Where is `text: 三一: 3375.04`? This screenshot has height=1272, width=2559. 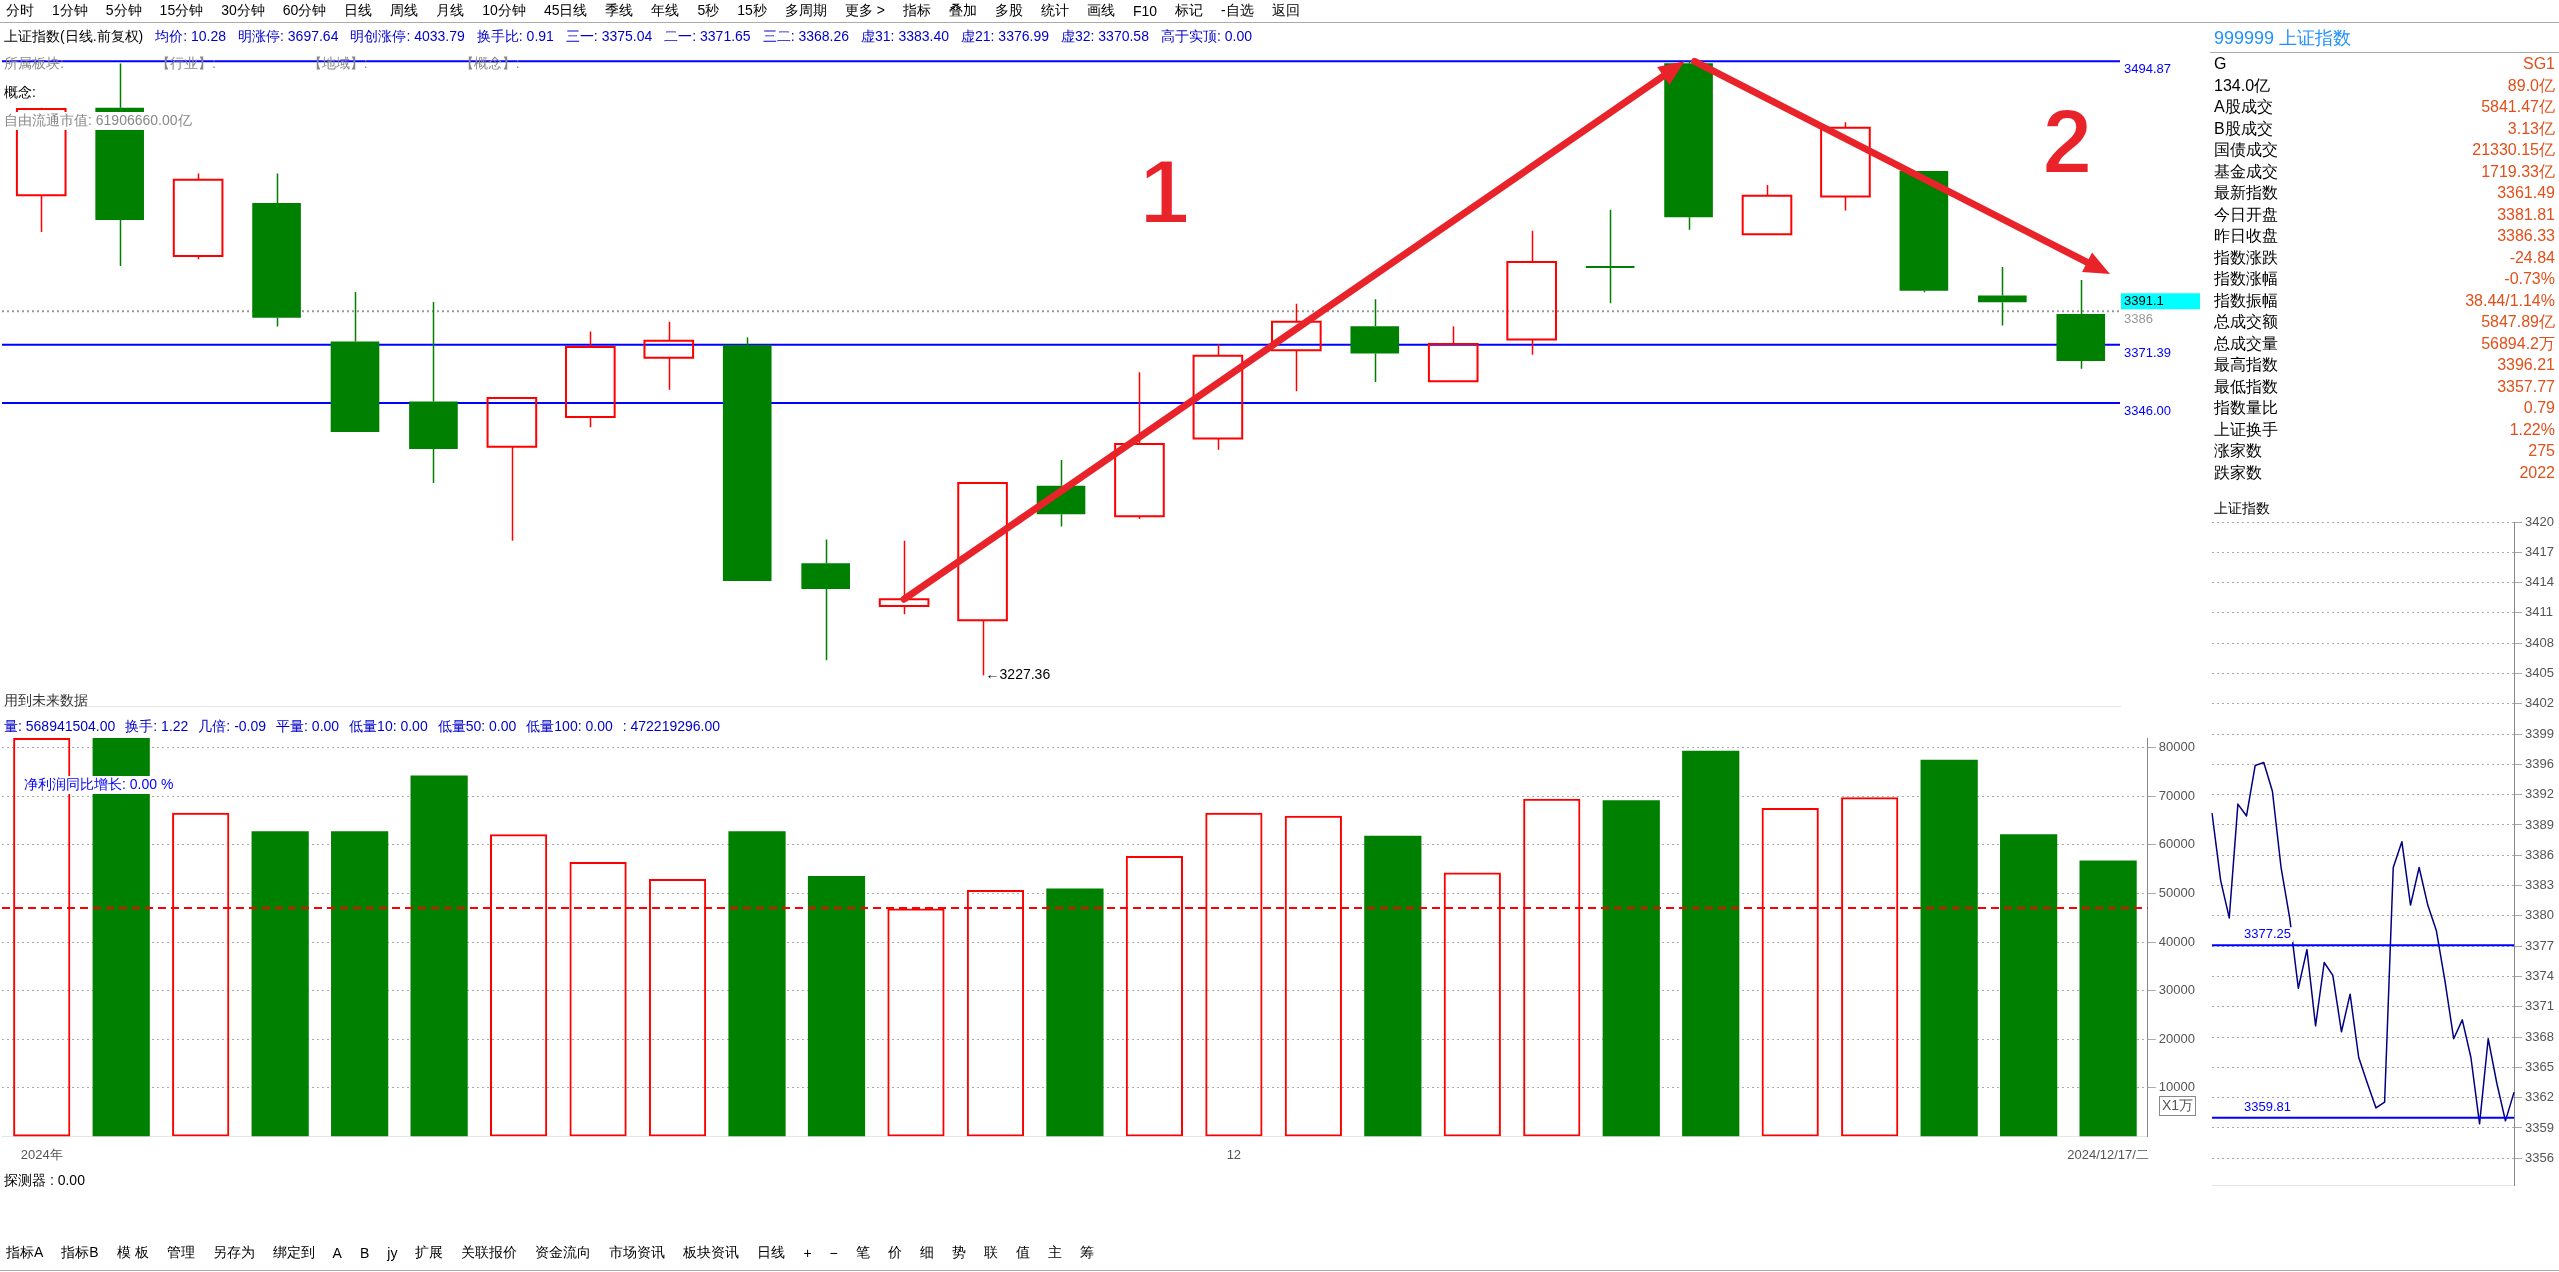 text: 三一: 3375.04 is located at coordinates (609, 37).